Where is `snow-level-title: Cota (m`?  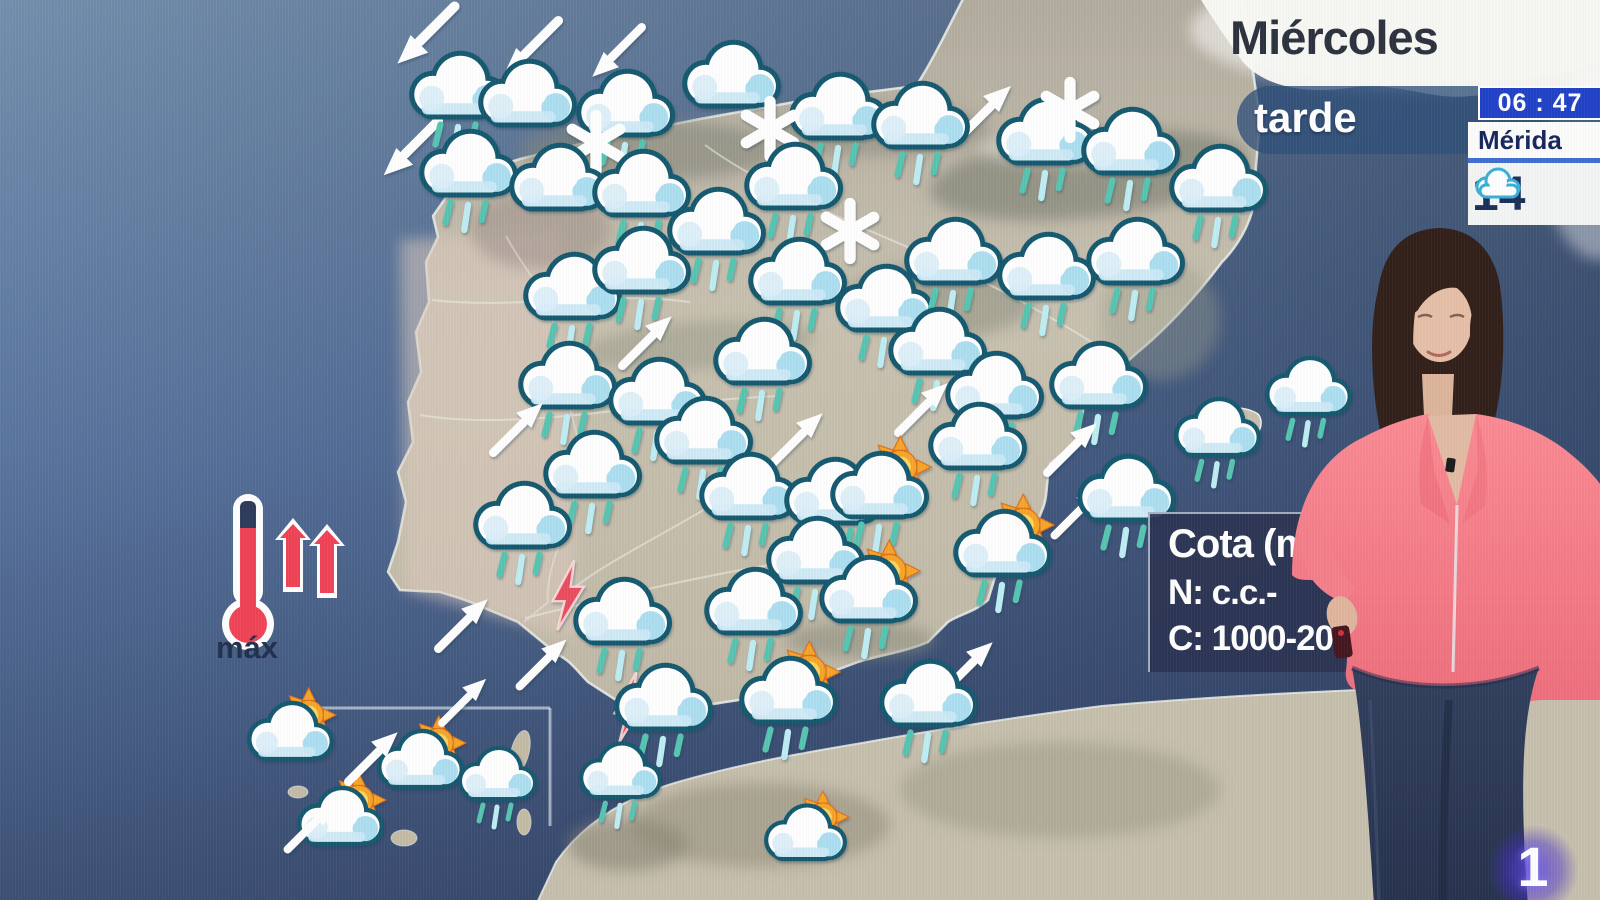
snow-level-title: Cota (m is located at coordinates (1239, 544).